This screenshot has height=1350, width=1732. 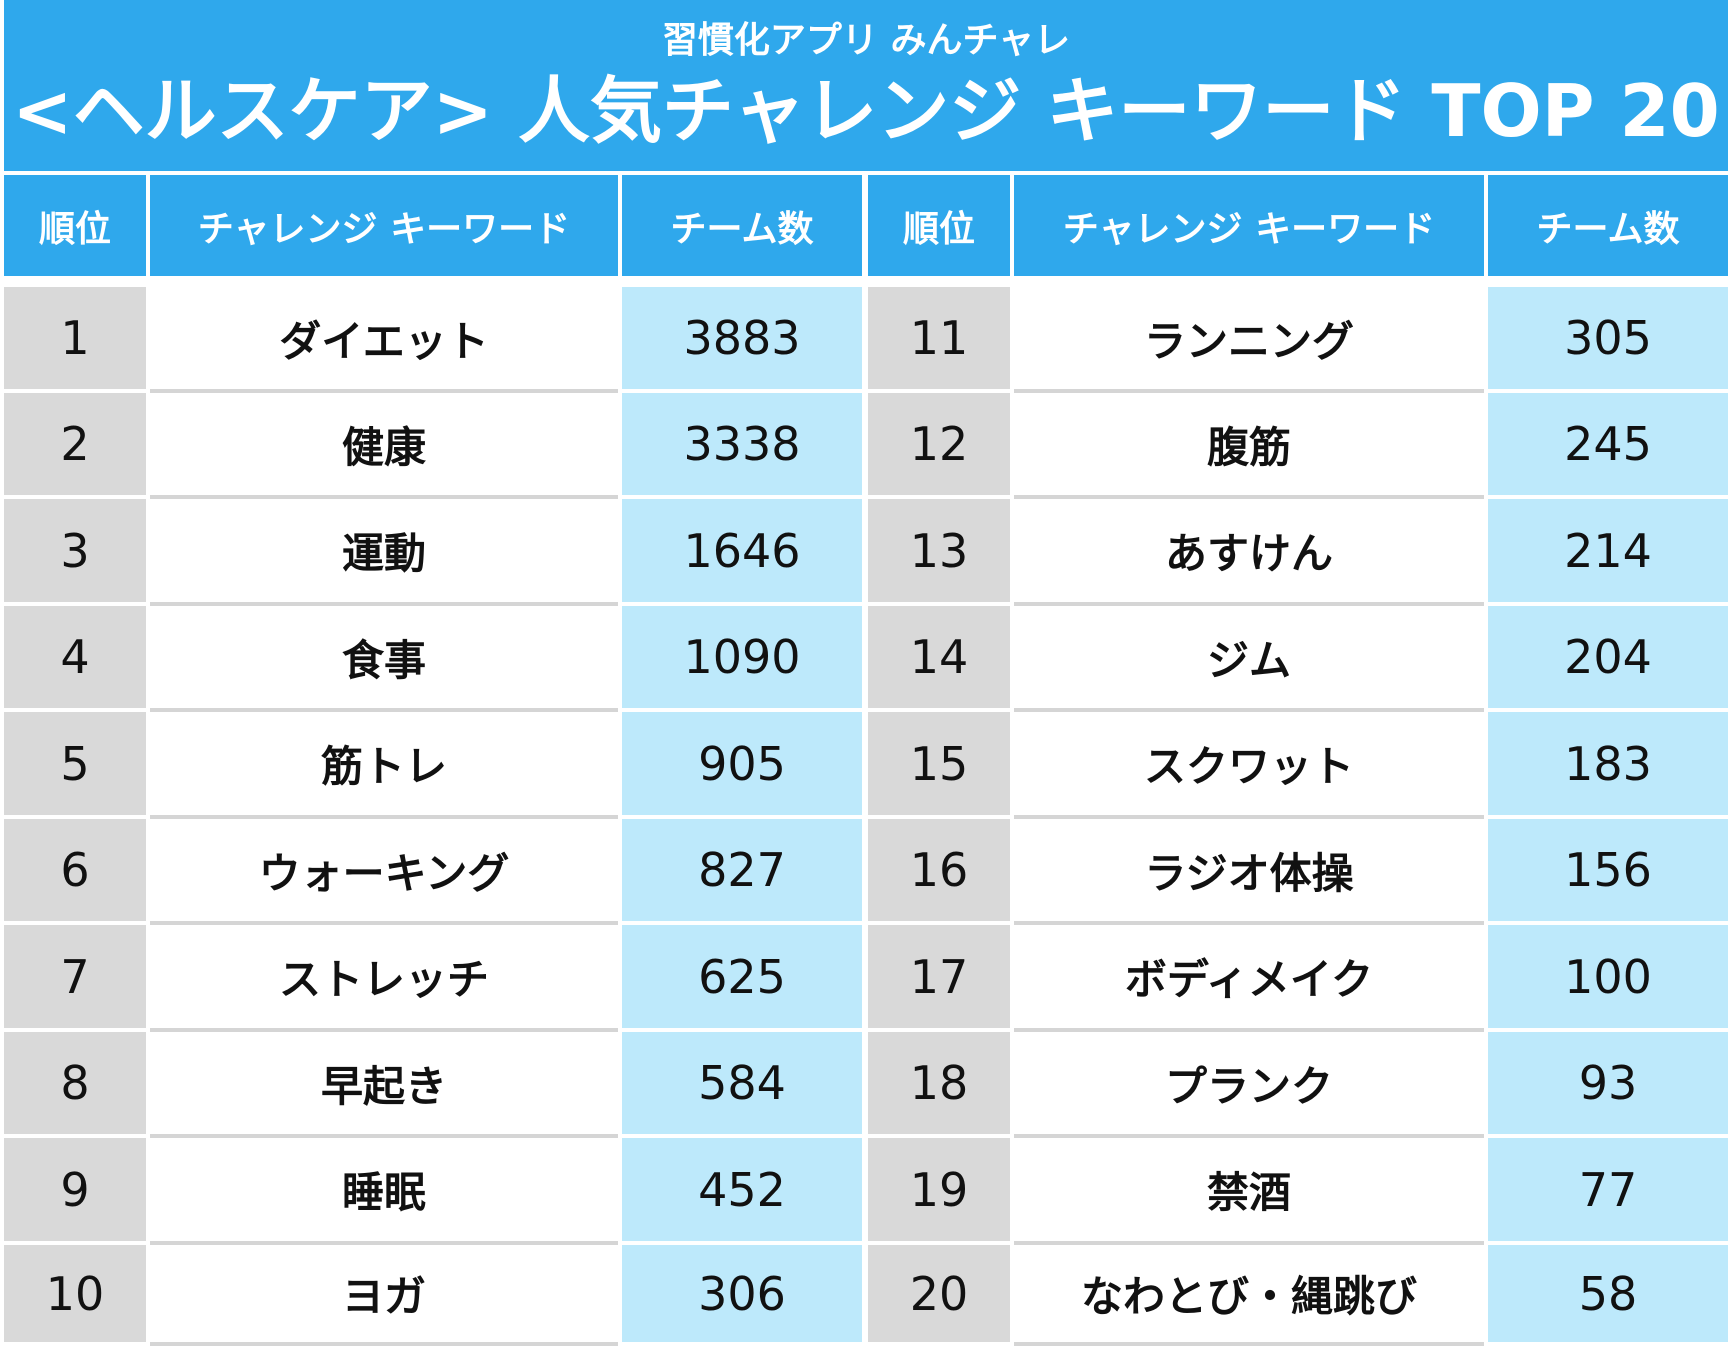 I want to click on header-rank-left: 順位, so click(x=75, y=225).